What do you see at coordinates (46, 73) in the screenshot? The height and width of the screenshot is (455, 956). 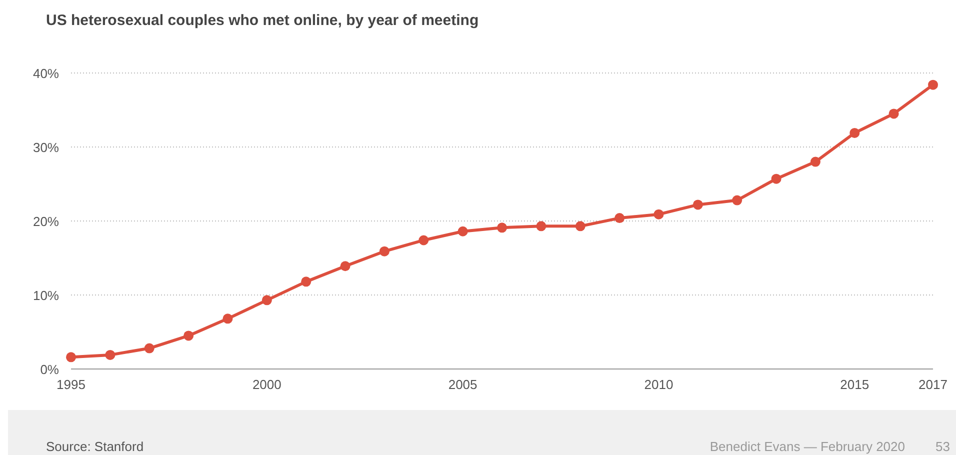 I see `y-tick-label: 40%` at bounding box center [46, 73].